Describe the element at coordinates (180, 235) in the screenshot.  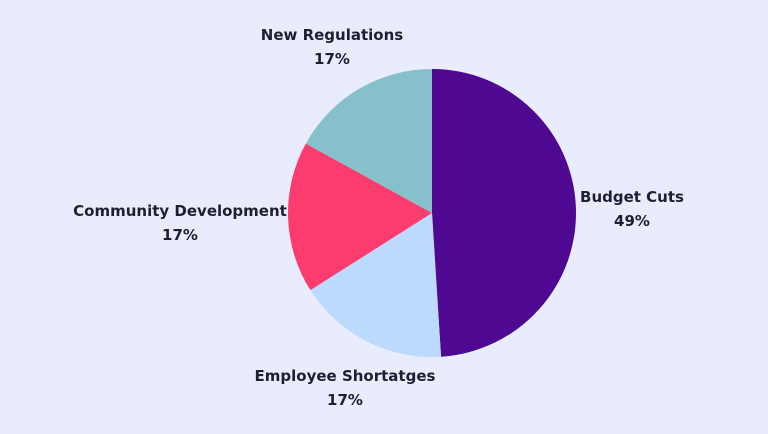
I see `slice-value-community-development: 17%` at that location.